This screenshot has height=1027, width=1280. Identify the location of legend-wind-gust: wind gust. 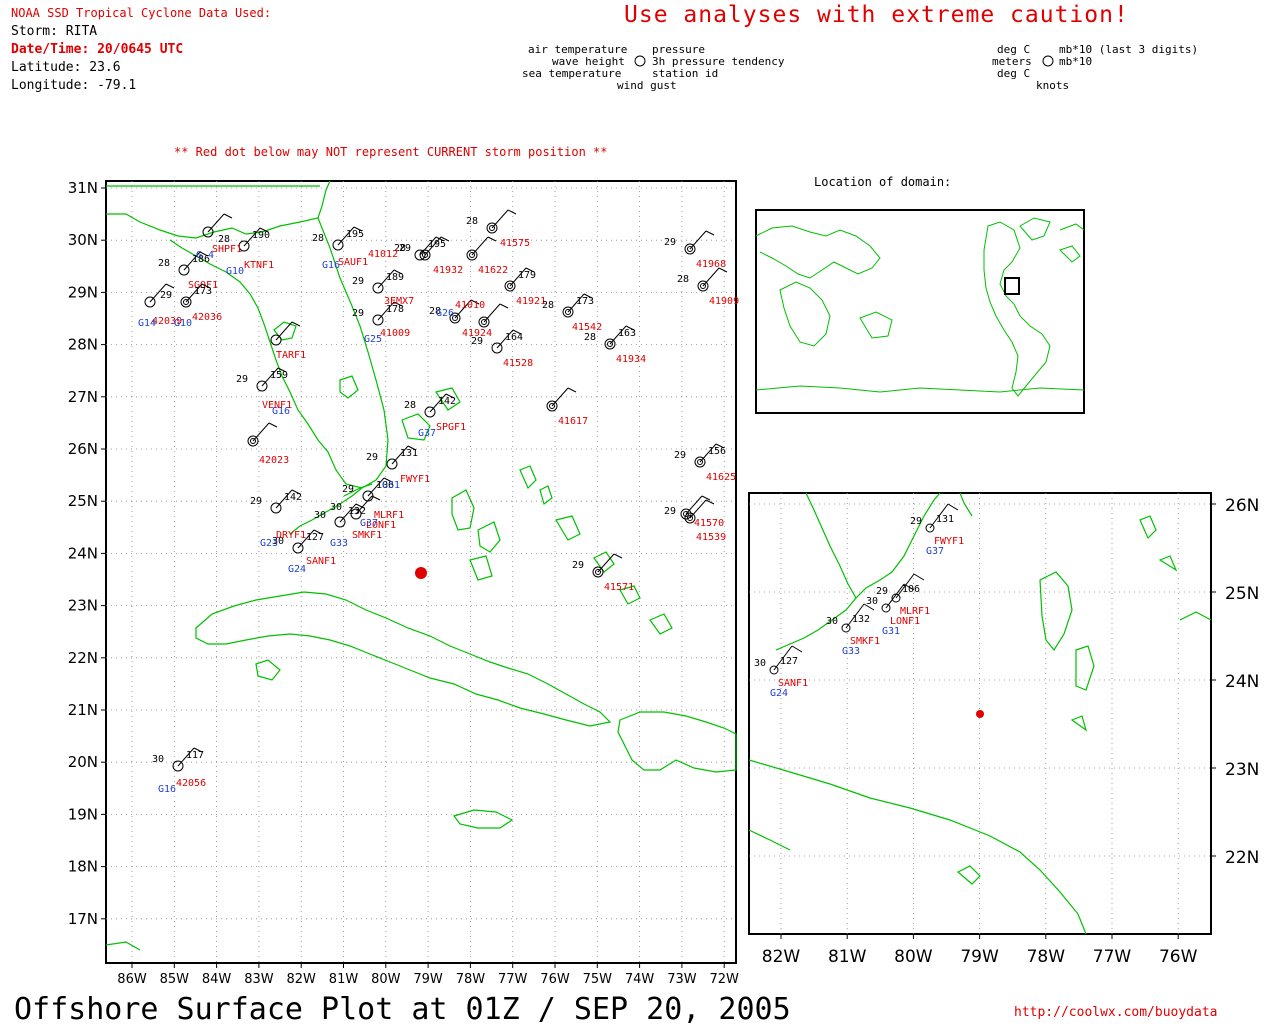
(647, 85).